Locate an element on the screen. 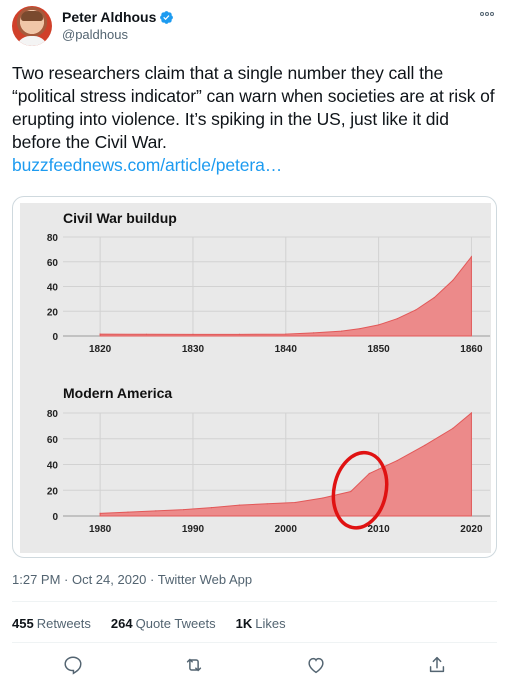  x-tick-label: 2020 is located at coordinates (471, 529).